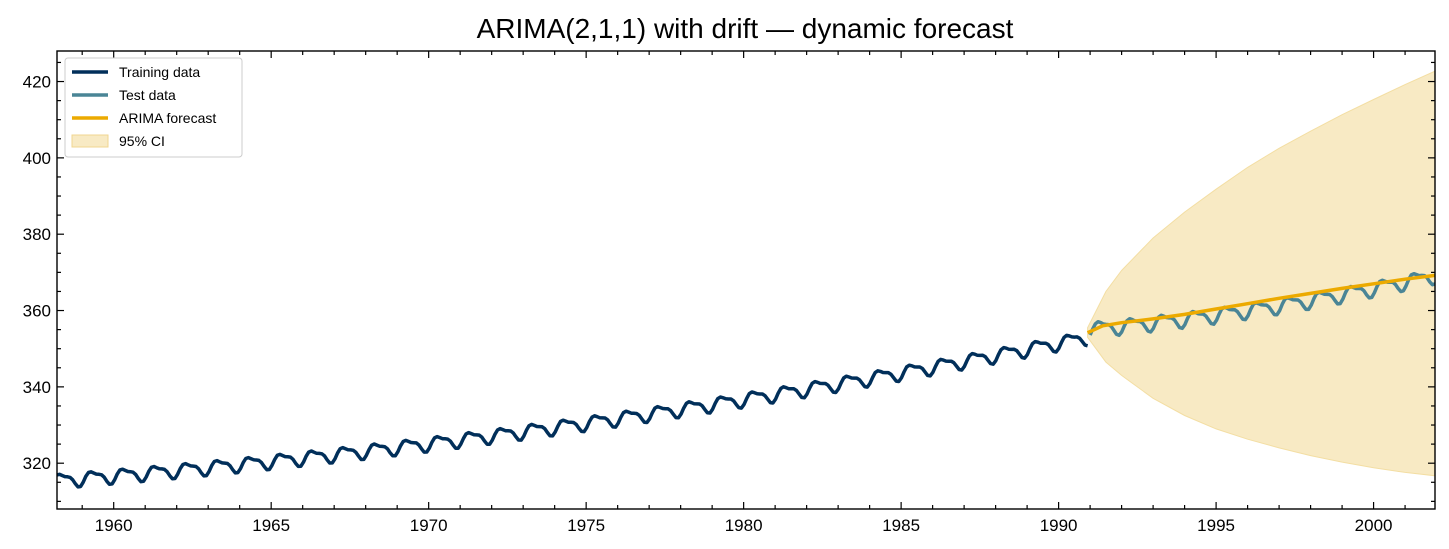  Describe the element at coordinates (167, 118) in the screenshot. I see `legend-label-forecast: ARIMA forecast` at that location.